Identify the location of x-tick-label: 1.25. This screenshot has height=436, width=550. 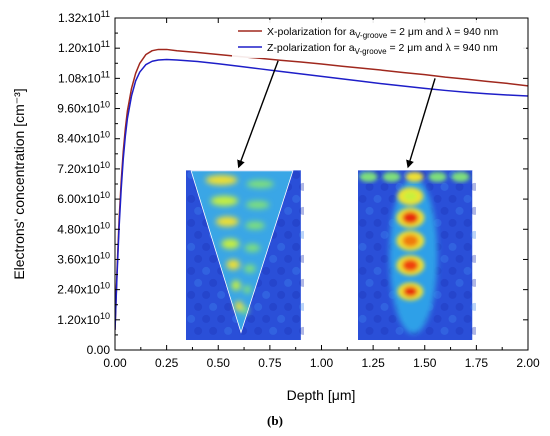
(373, 363).